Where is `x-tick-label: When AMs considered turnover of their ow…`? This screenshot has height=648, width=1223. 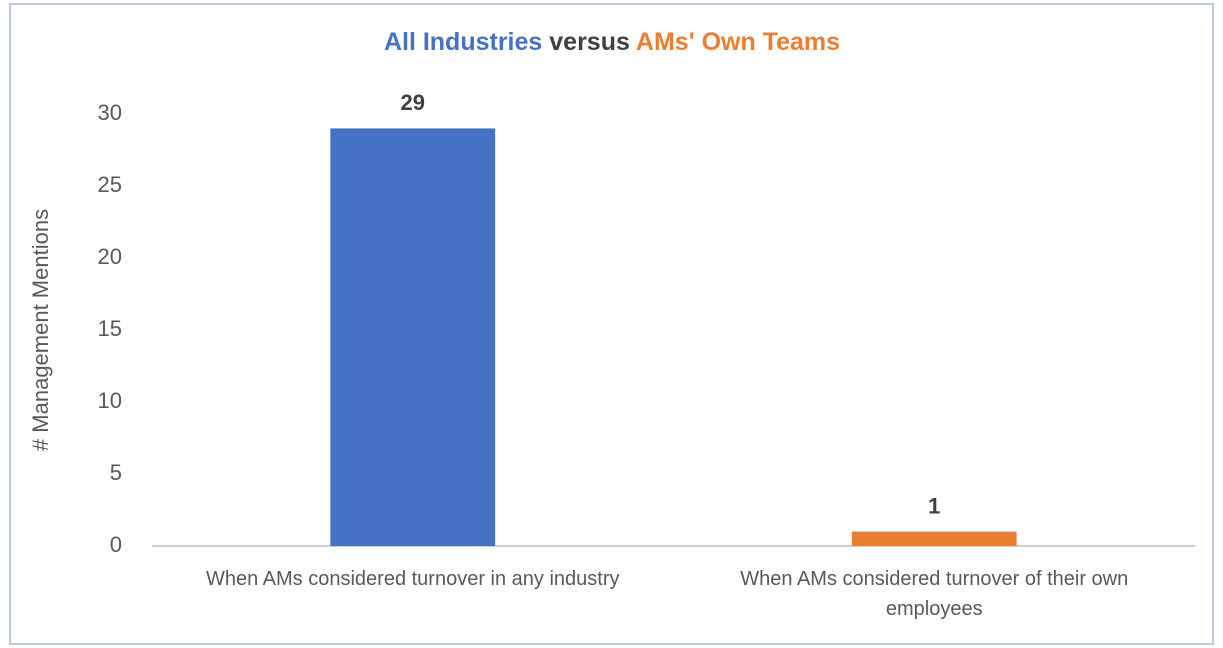
x-tick-label: When AMs considered turnover of their ow… is located at coordinates (934, 594).